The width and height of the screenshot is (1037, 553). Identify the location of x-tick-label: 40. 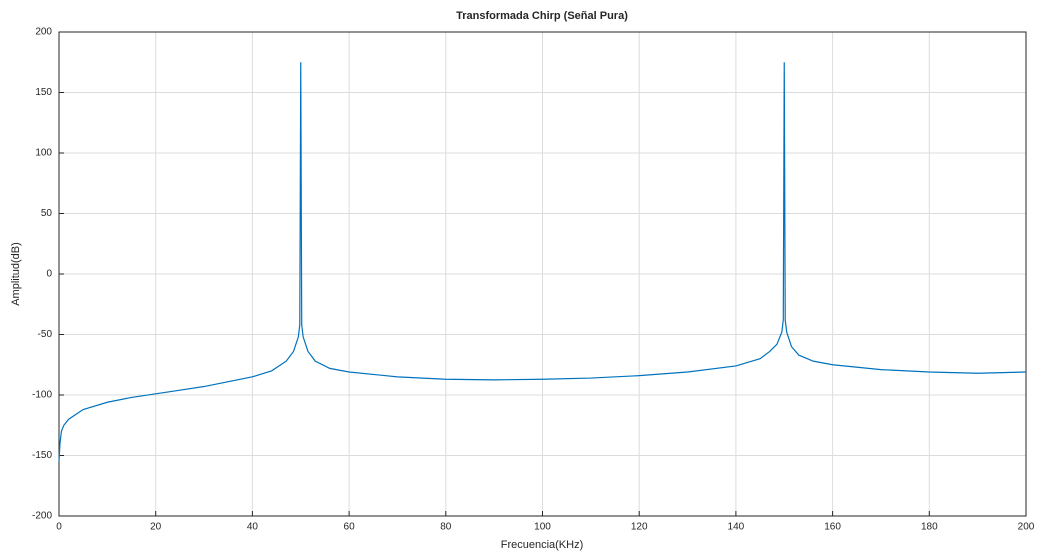
(253, 527).